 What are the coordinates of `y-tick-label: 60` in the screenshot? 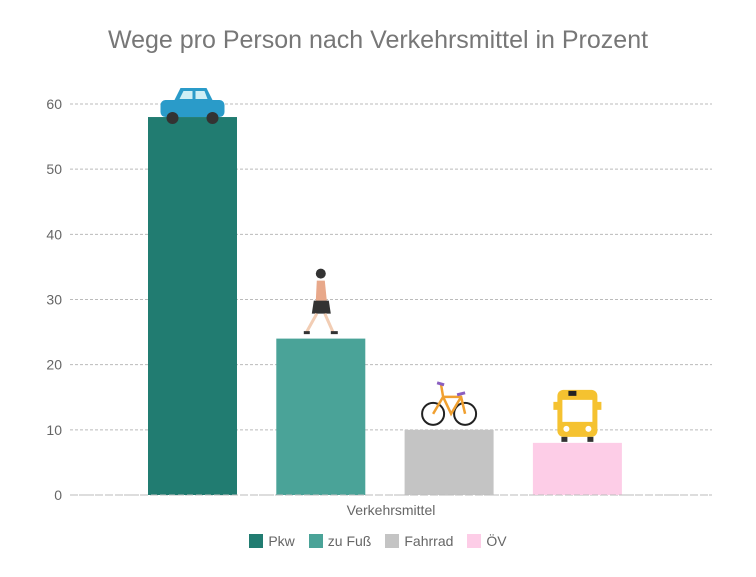 It's located at (54, 104).